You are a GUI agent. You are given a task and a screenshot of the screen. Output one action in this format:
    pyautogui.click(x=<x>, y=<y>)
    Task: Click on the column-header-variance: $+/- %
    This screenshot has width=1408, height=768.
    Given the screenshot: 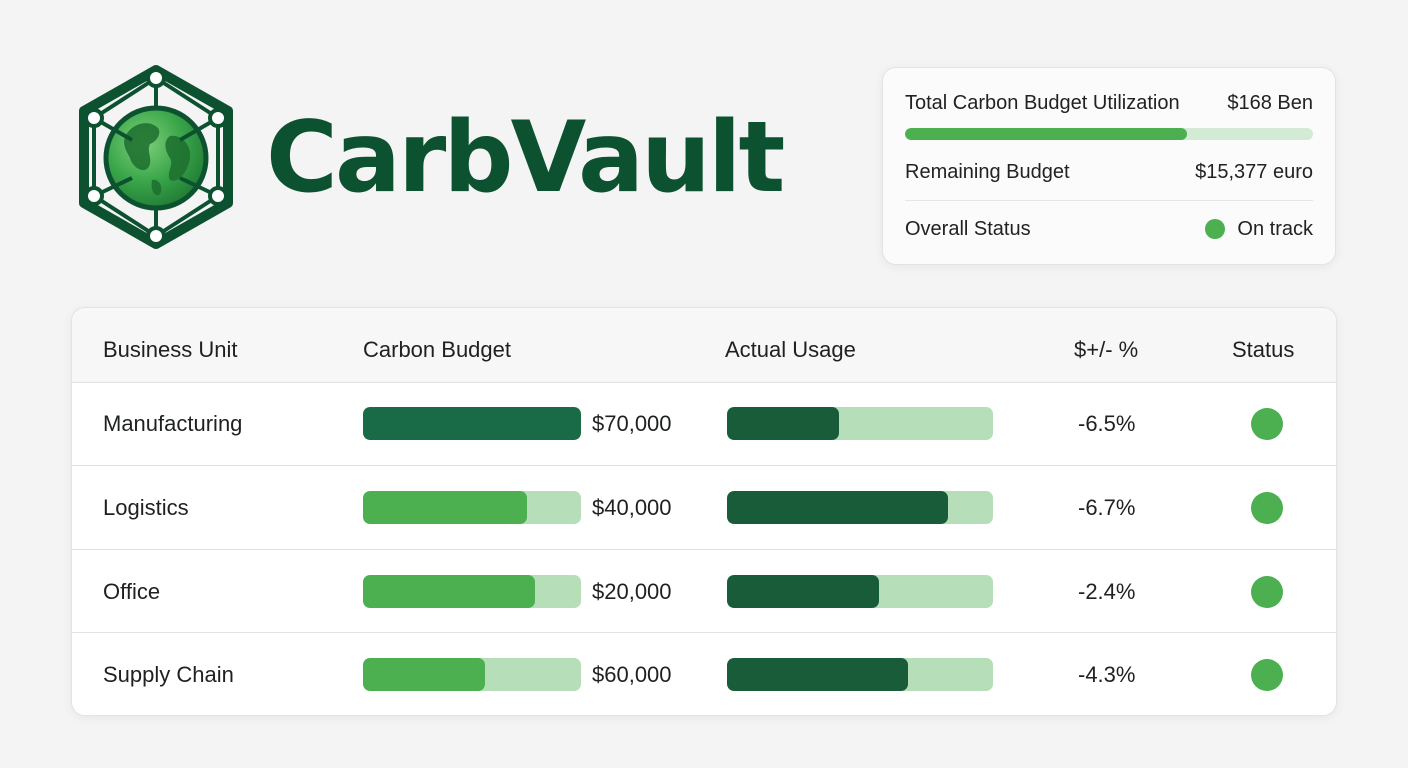 What is the action you would take?
    pyautogui.click(x=1106, y=349)
    